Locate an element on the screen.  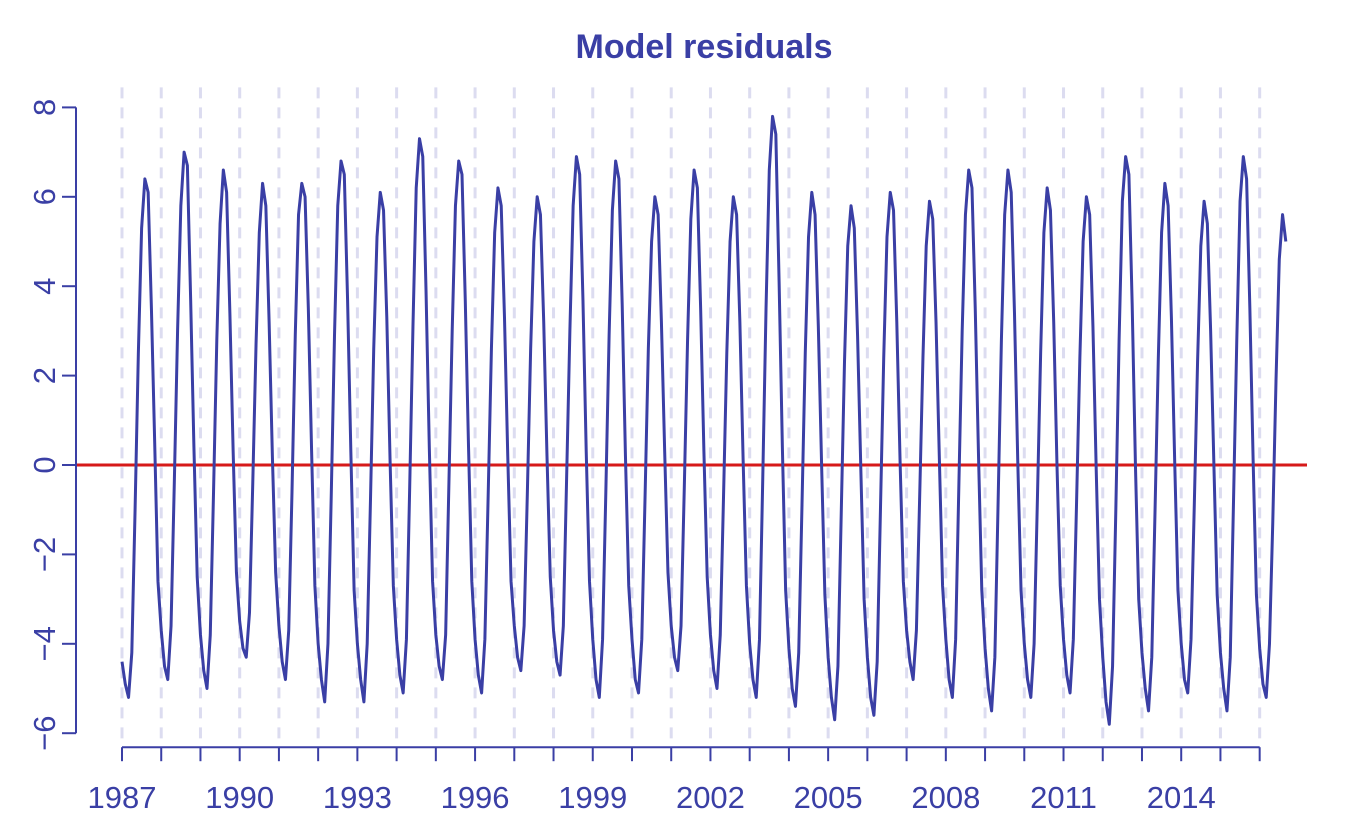
y-axis: −6 −4 −2 0 2 4 6 8 is located at coordinates (52, 425).